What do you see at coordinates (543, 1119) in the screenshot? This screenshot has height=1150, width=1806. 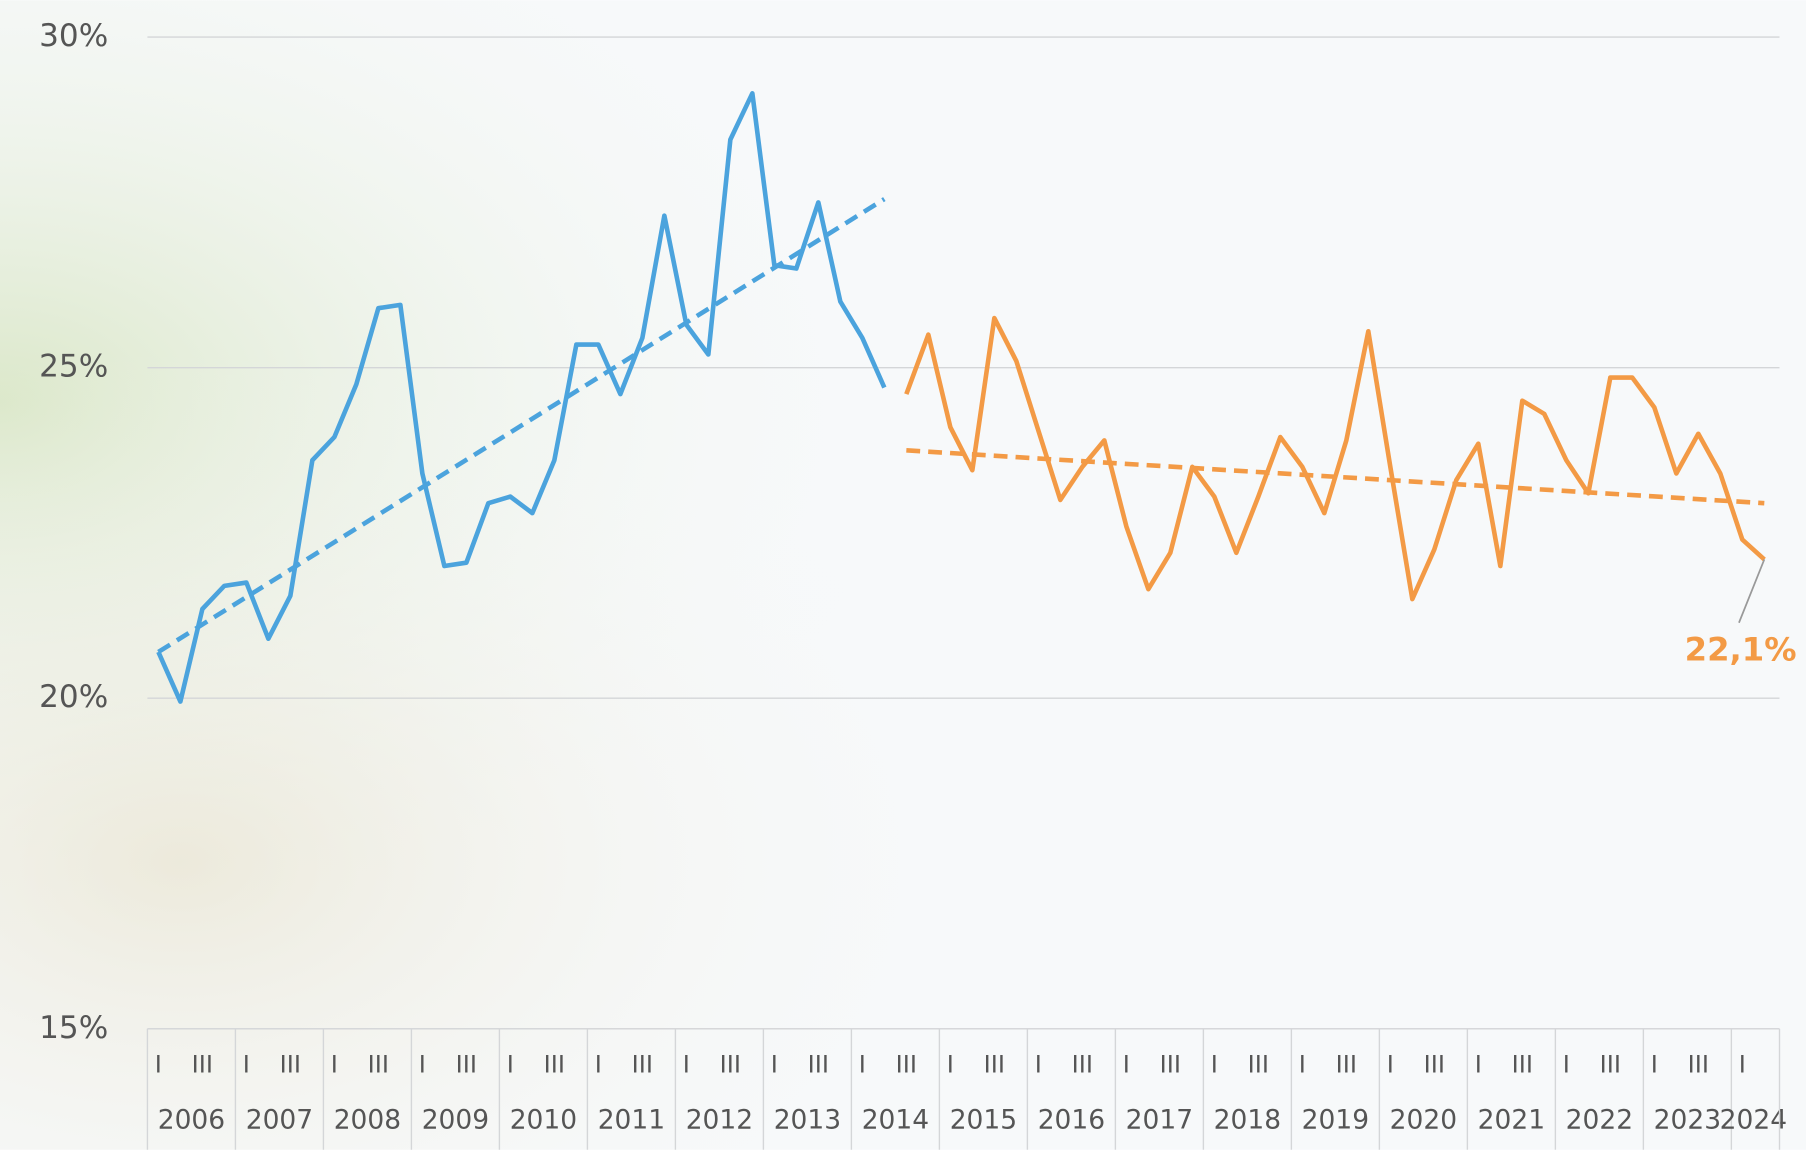 I see `year-label: 2010` at bounding box center [543, 1119].